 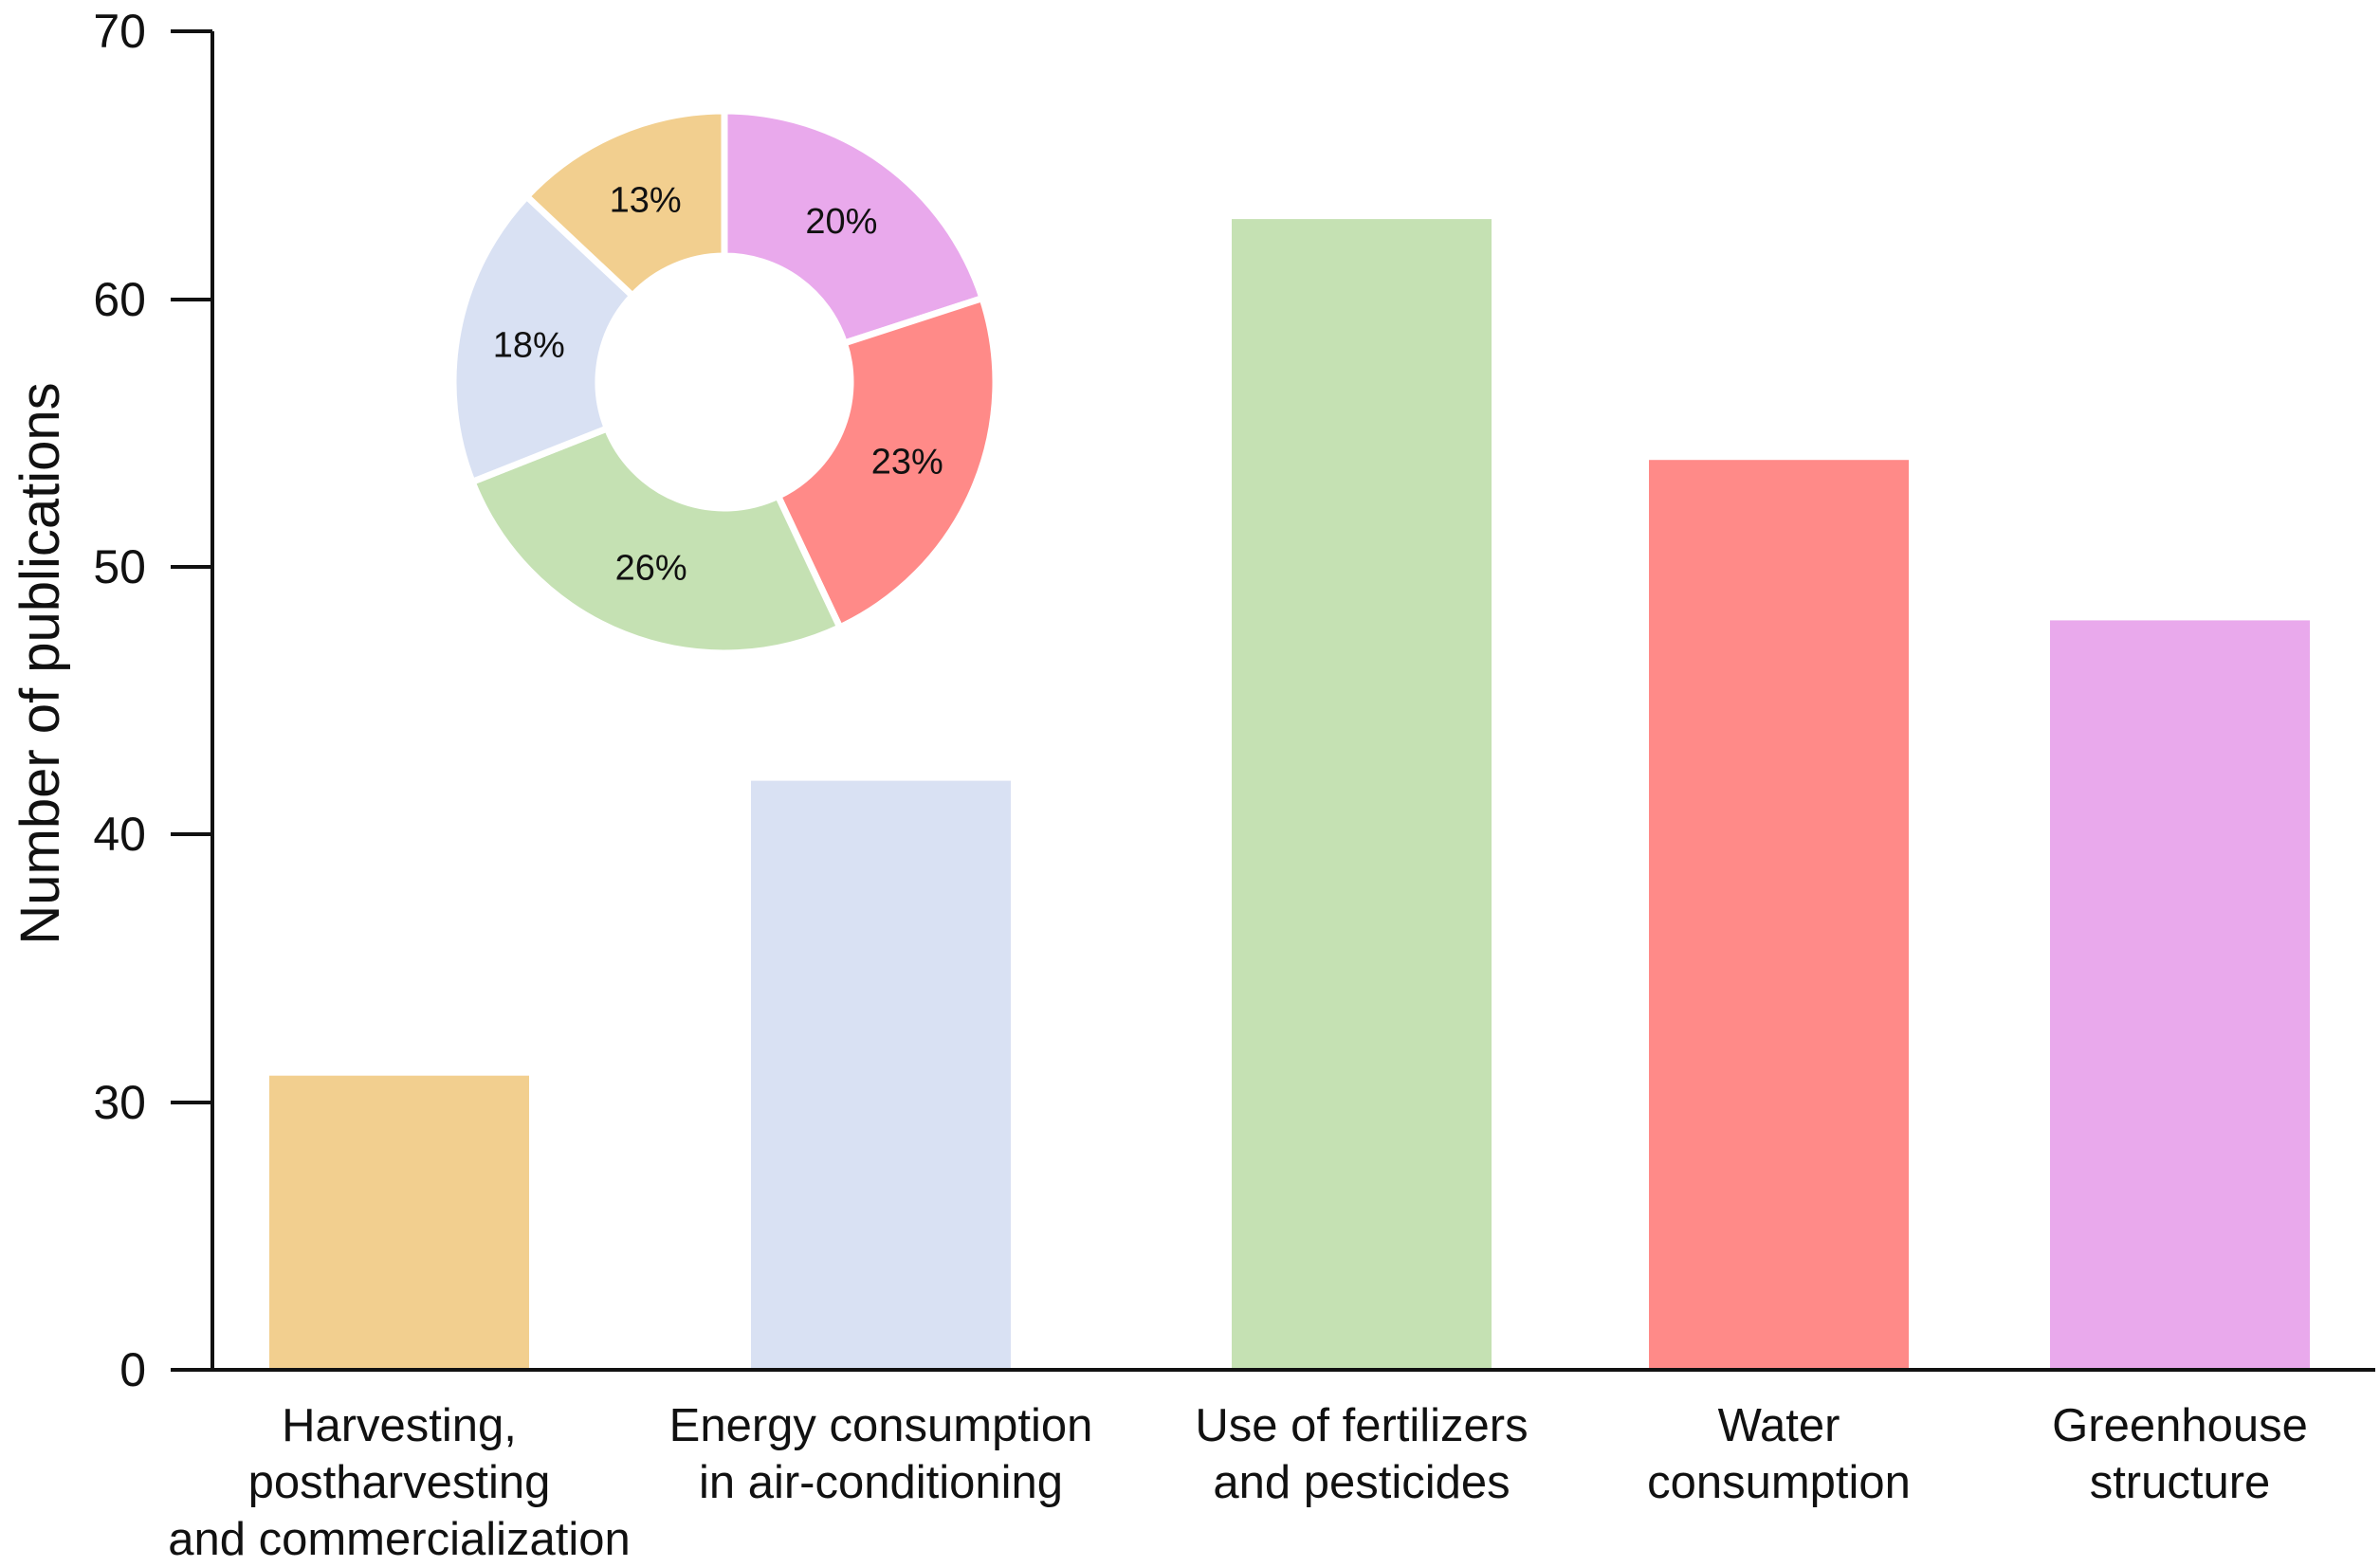 I want to click on y-tick-label: 50, so click(x=120, y=566).